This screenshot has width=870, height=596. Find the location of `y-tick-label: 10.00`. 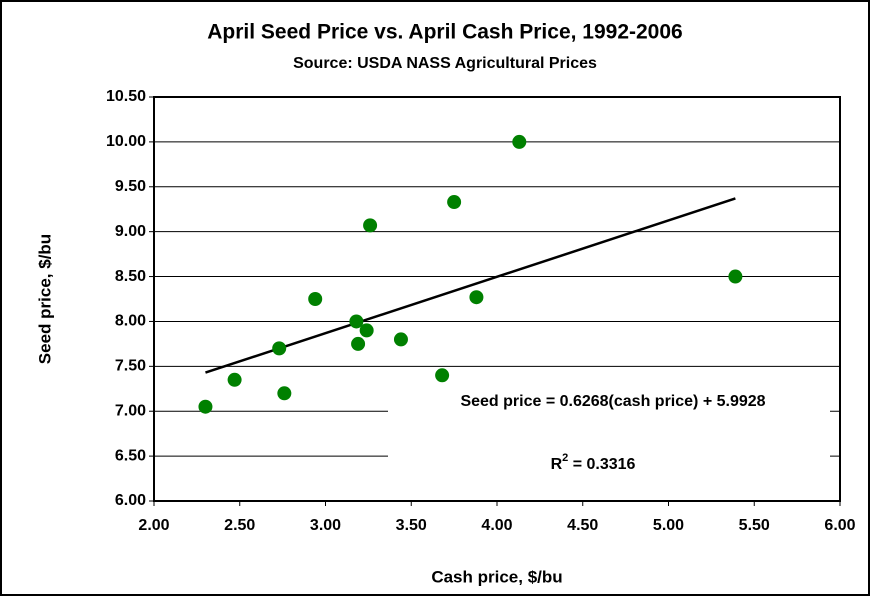

y-tick-label: 10.00 is located at coordinates (126, 141).